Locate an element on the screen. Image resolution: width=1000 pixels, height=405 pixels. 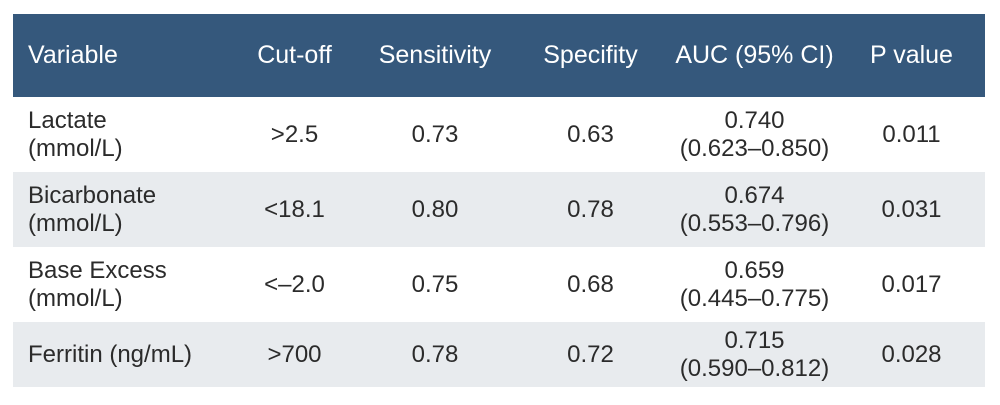
header-cell-pvalue: P value is located at coordinates (911, 55).